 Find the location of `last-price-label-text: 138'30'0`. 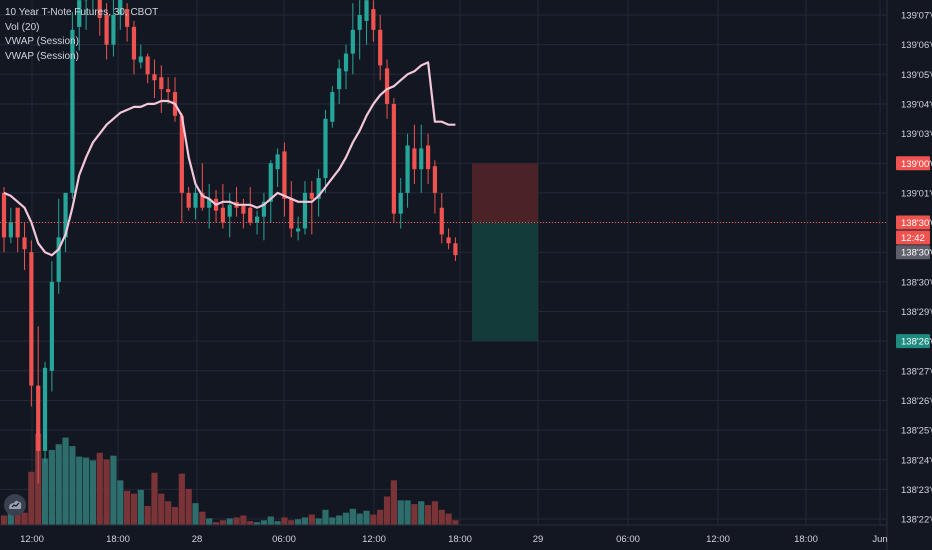

last-price-label-text: 138'30'0 is located at coordinates (916, 223).